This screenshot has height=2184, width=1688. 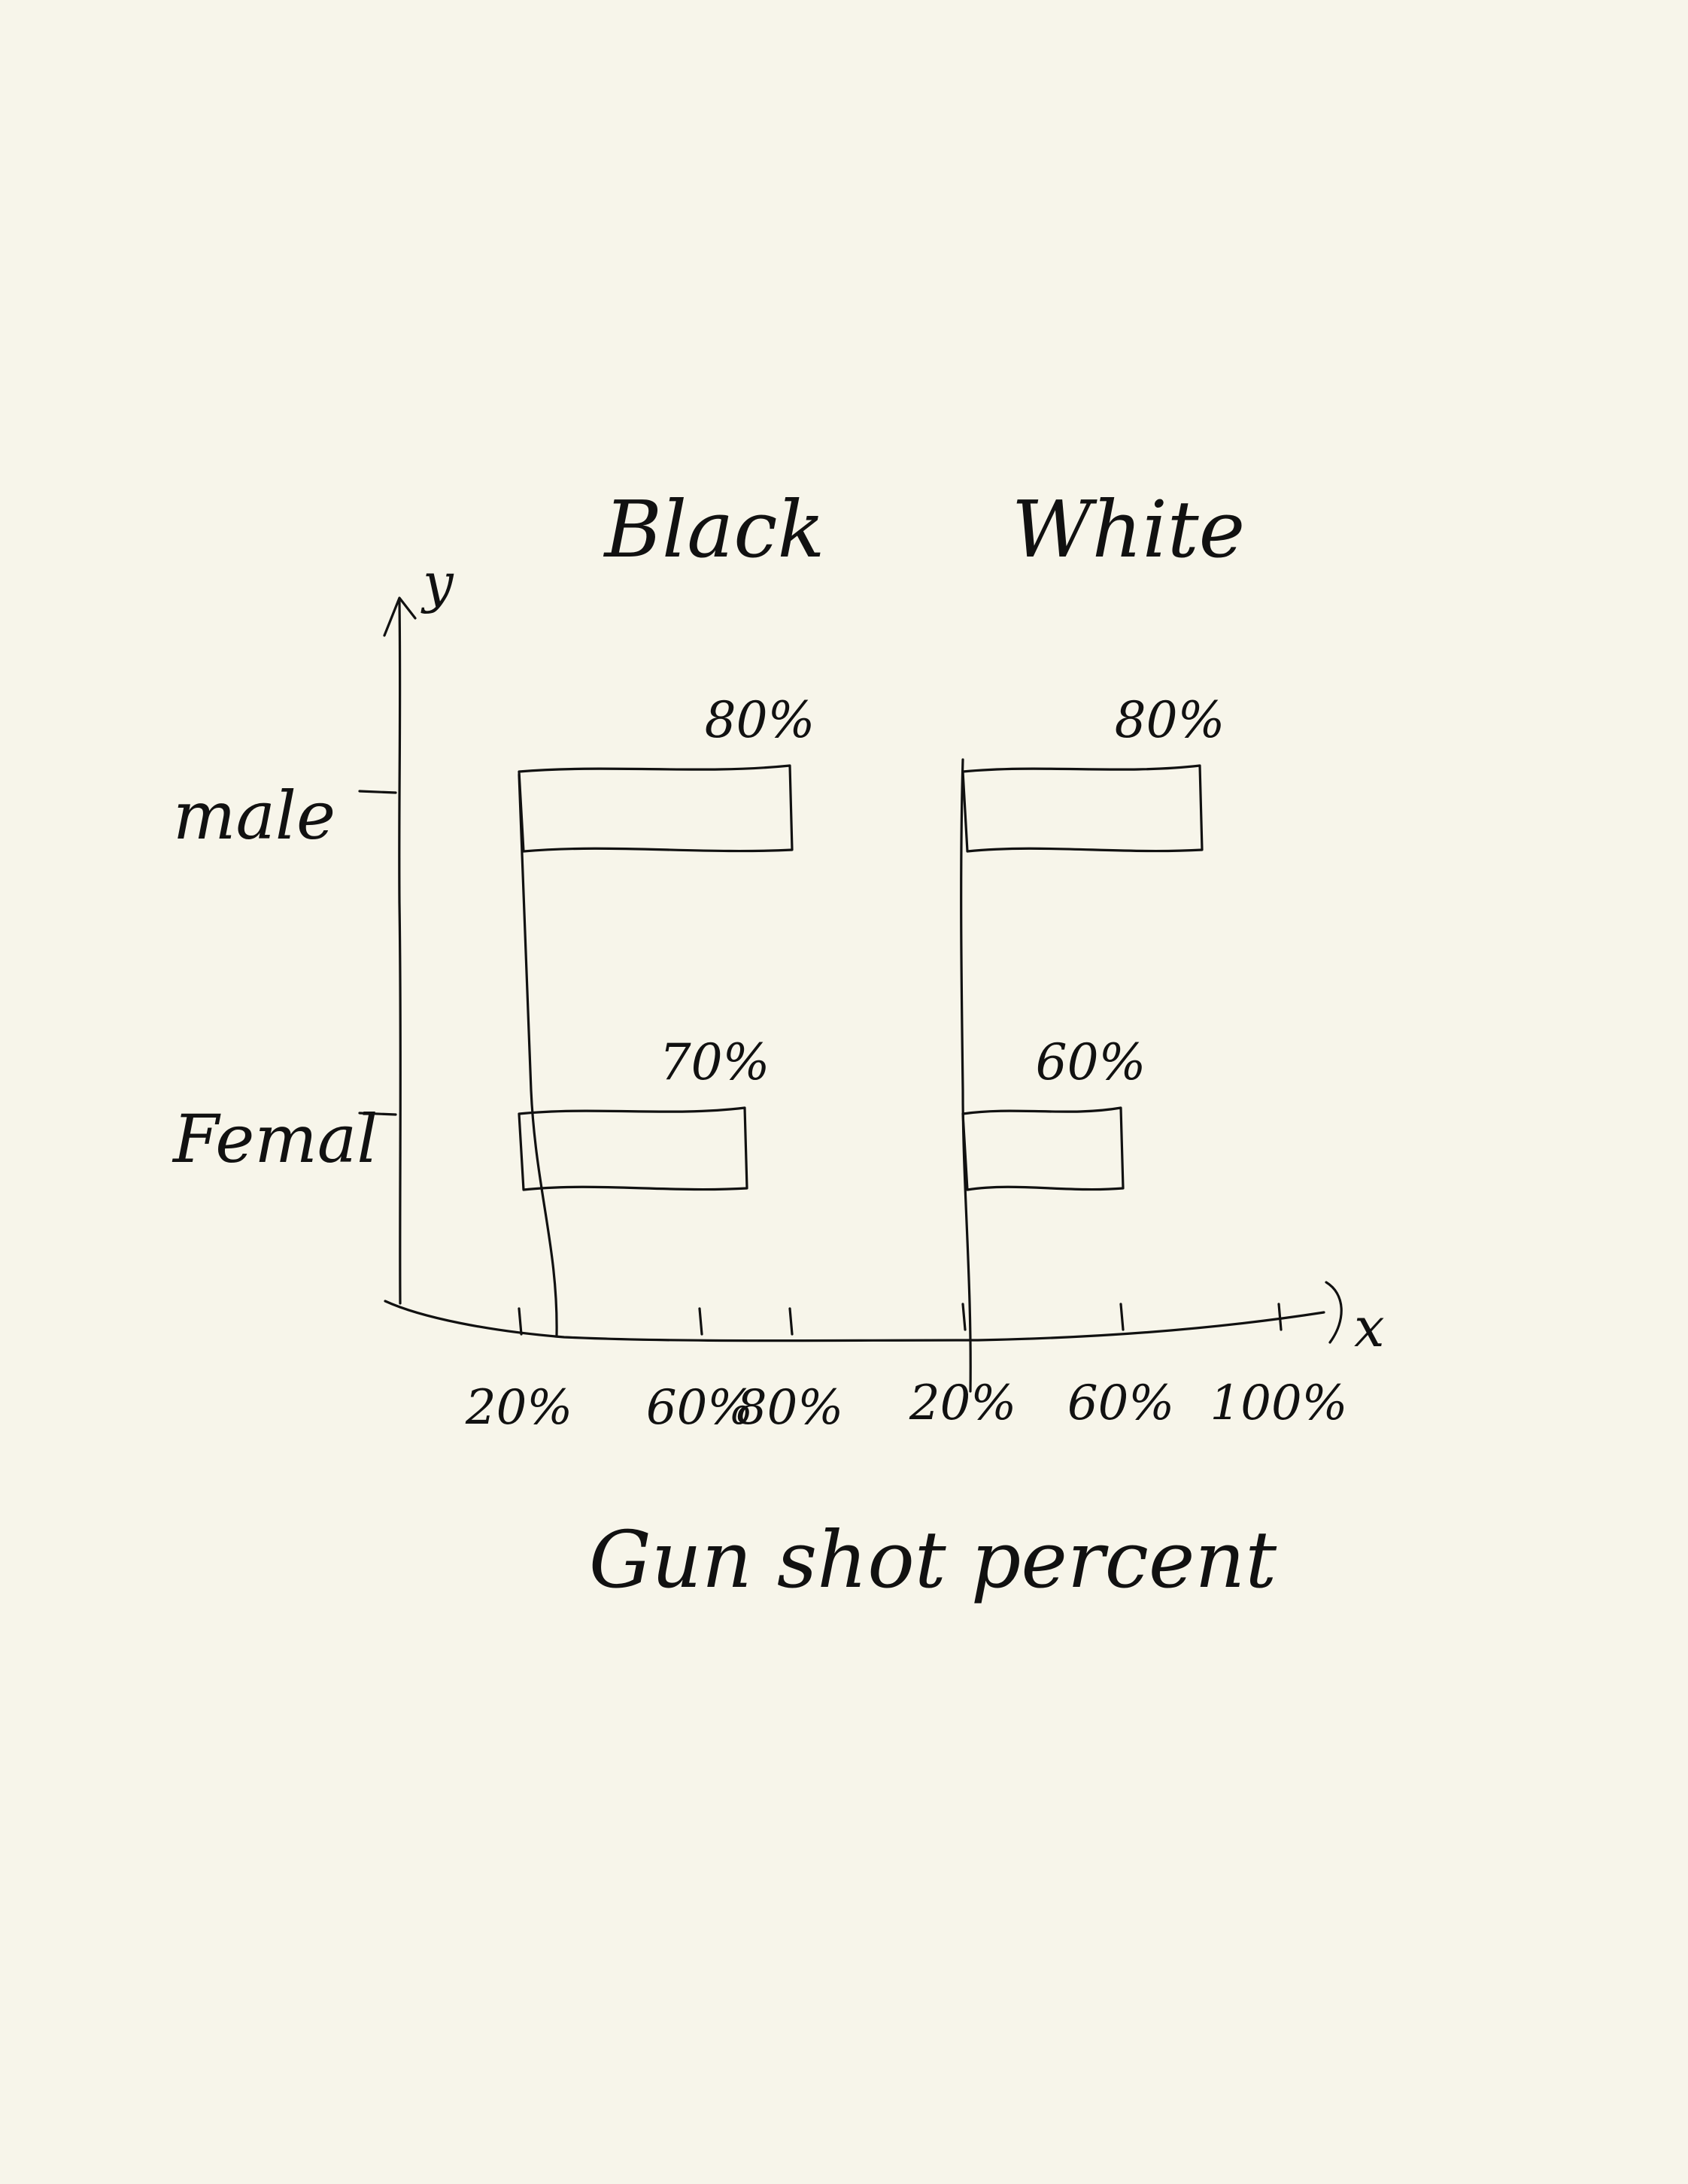 What do you see at coordinates (400, 952) in the screenshot?
I see `y-axis-line` at bounding box center [400, 952].